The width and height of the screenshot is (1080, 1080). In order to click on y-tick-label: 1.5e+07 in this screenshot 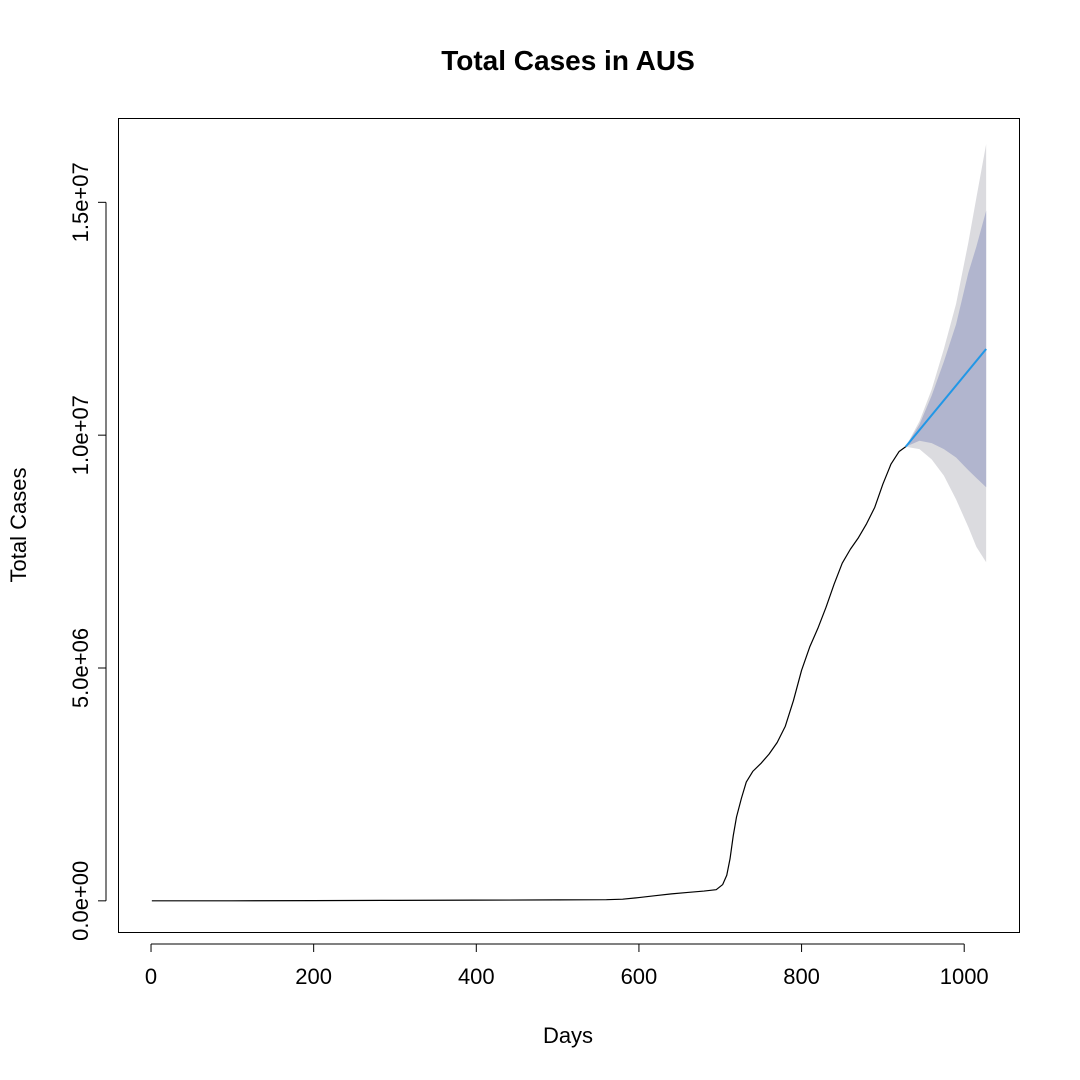, I will do `click(80, 202)`.